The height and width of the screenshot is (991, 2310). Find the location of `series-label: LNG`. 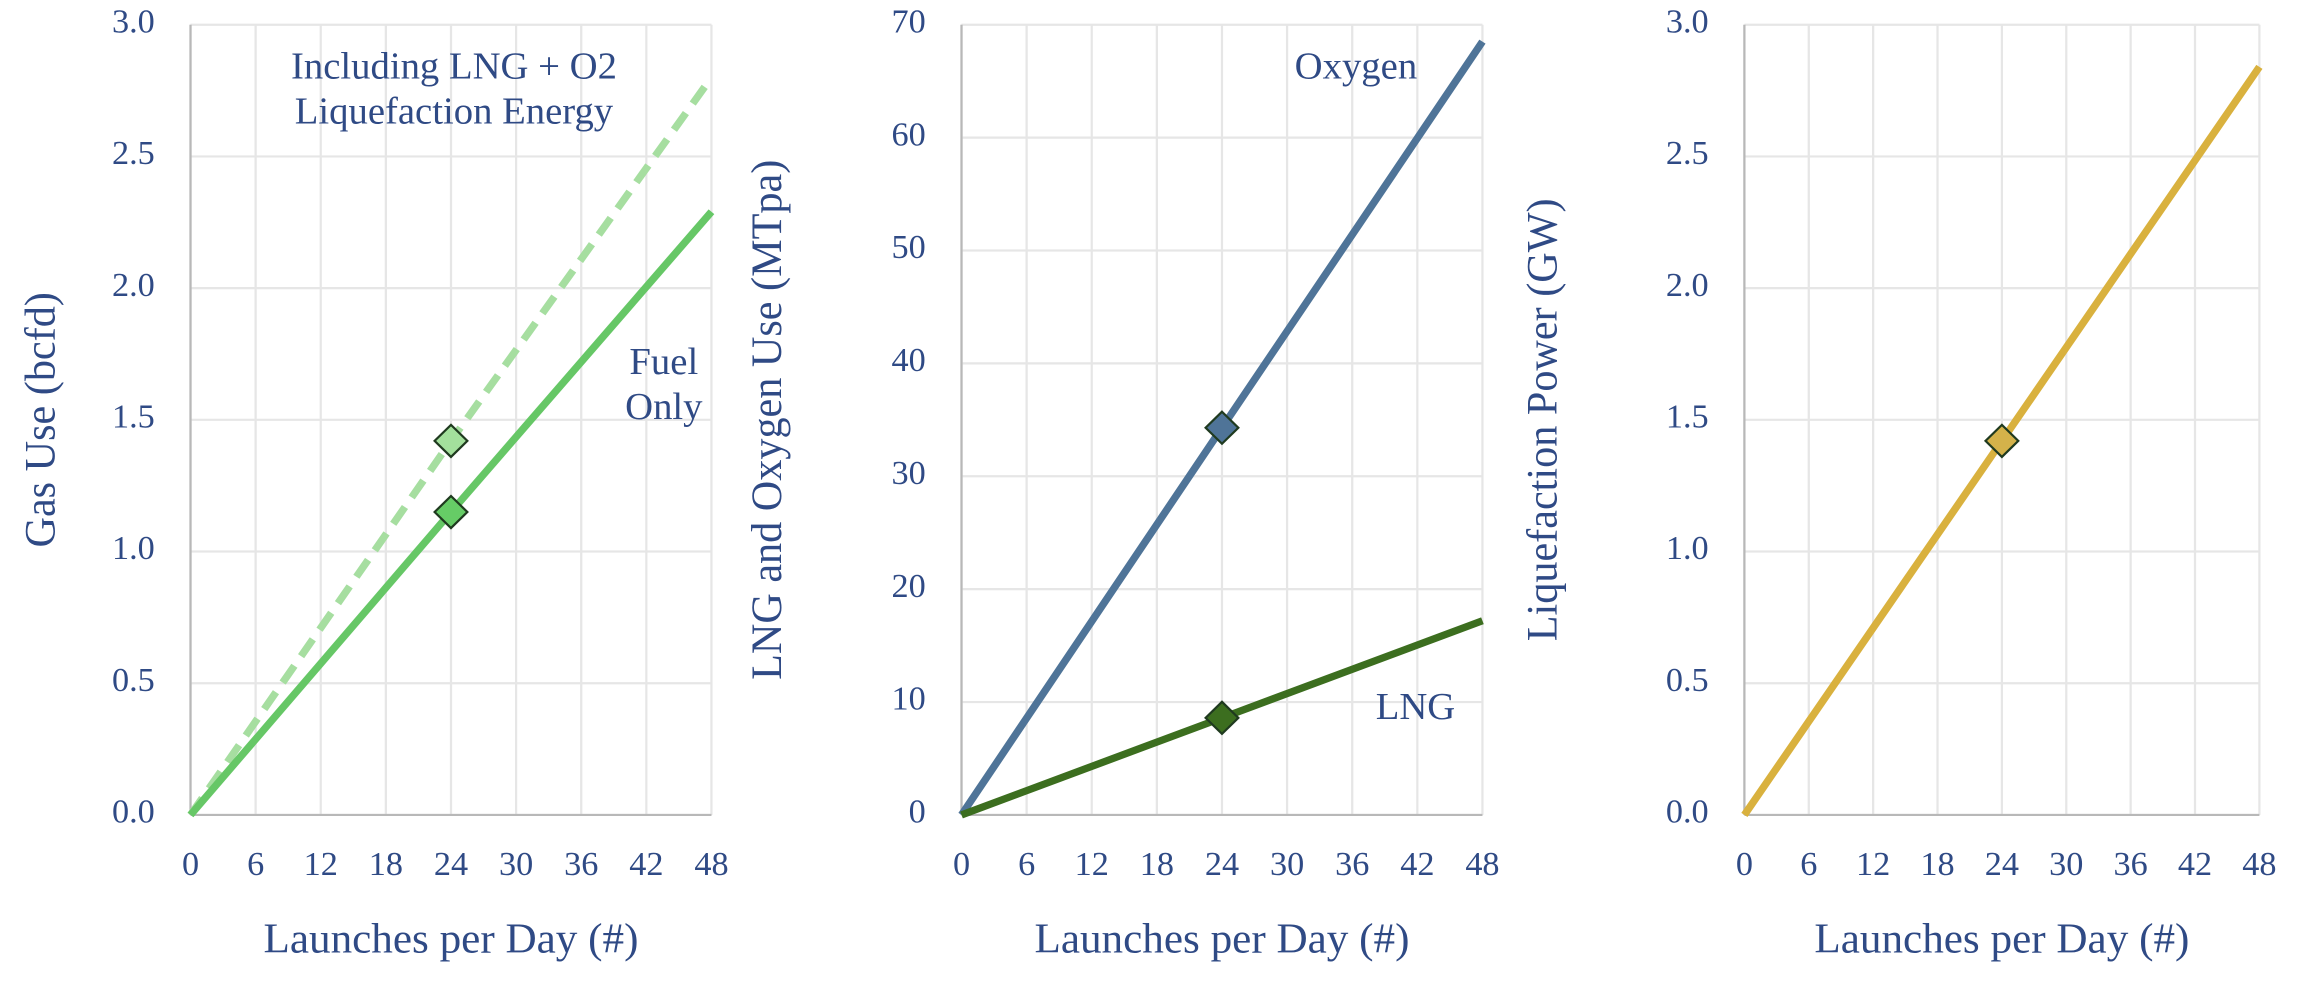

series-label: LNG is located at coordinates (1415, 706).